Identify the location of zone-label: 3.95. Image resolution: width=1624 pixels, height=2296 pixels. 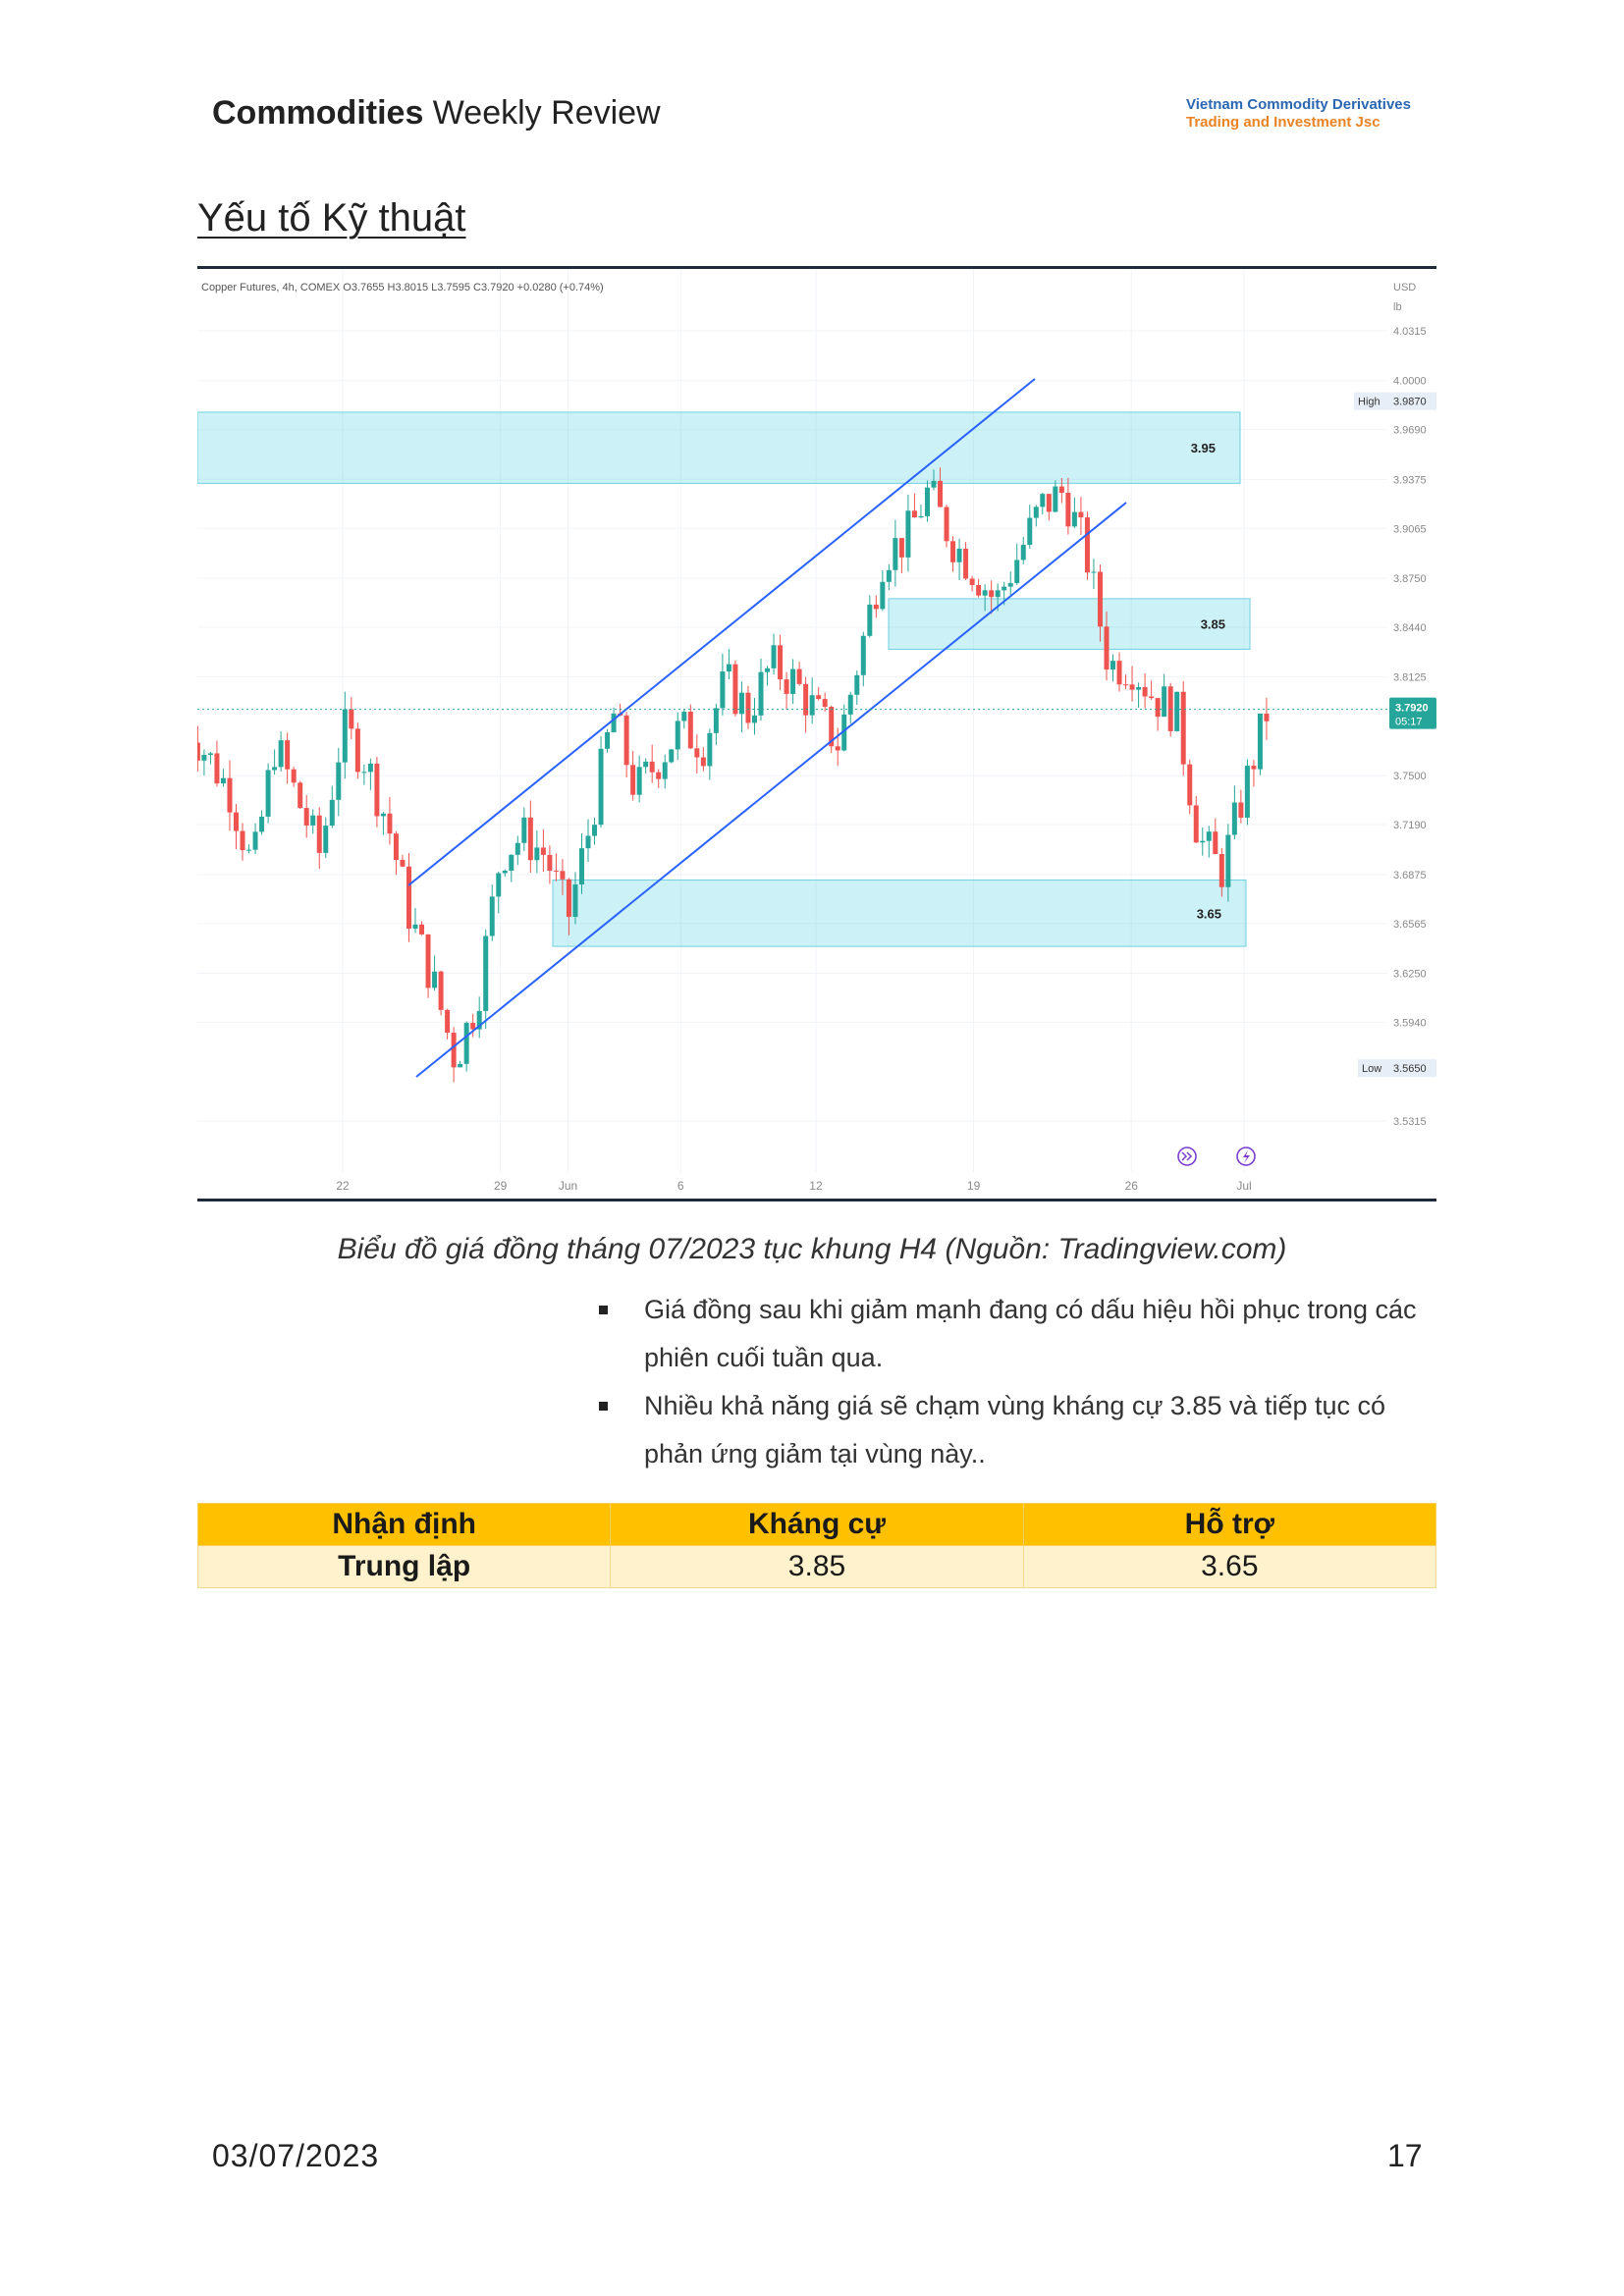
(1203, 448).